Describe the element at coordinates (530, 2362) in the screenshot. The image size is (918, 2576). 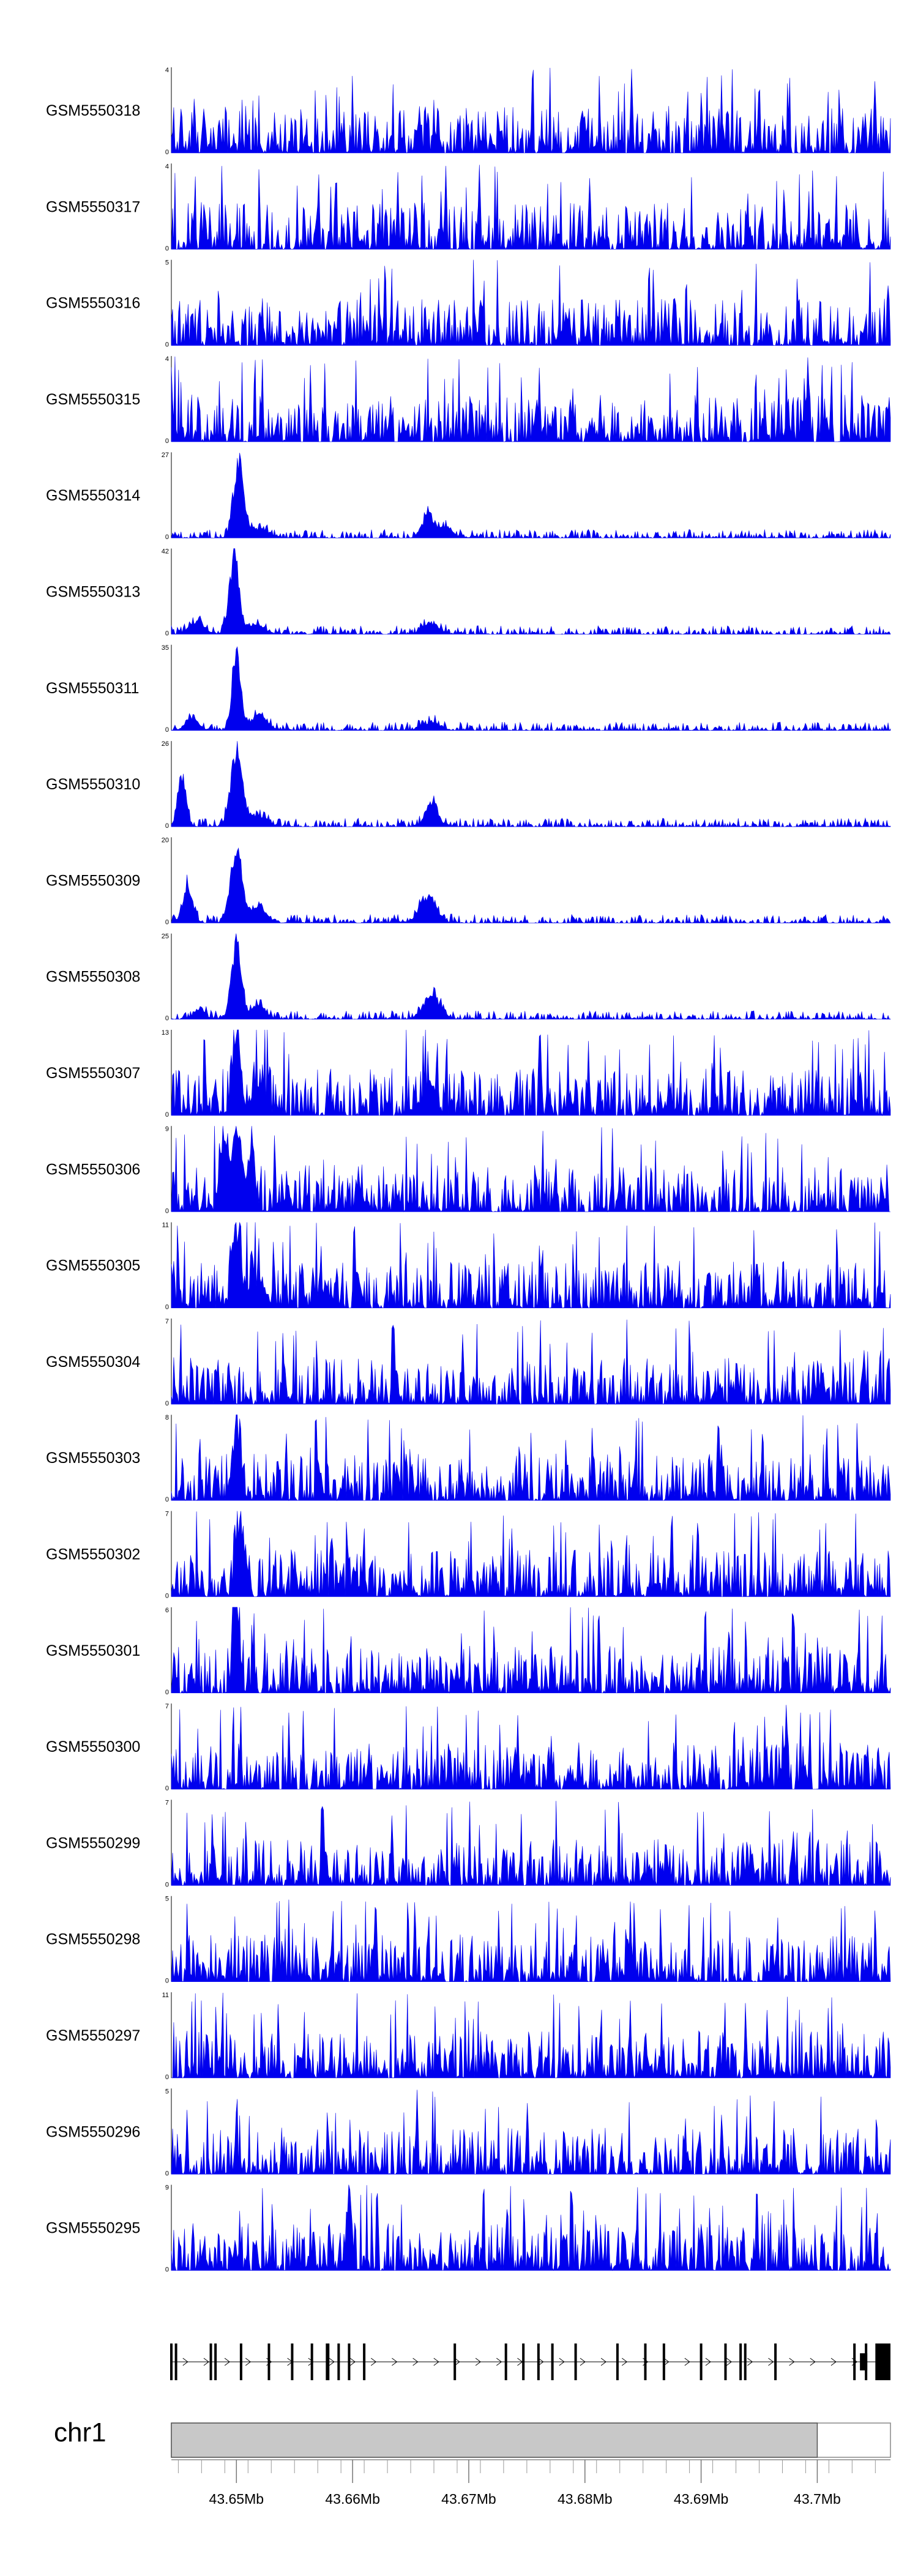
I see `gene-model-track` at that location.